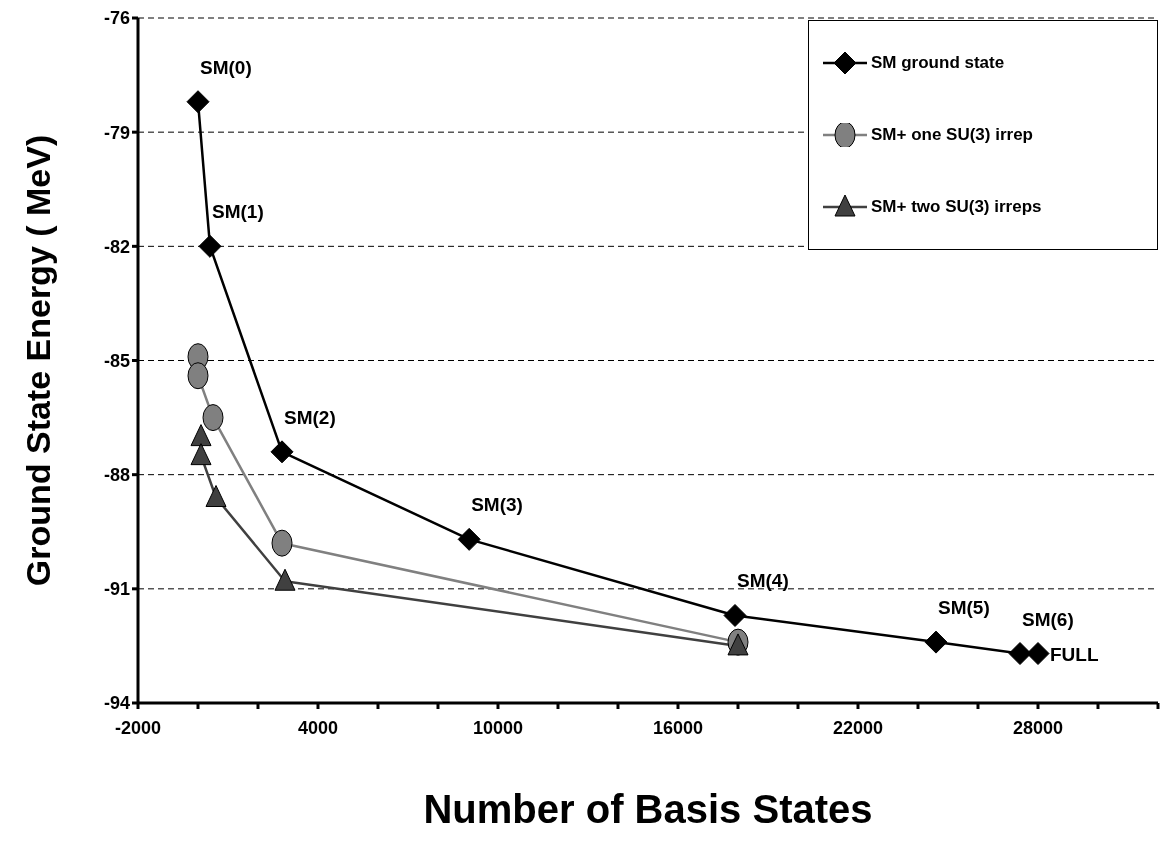 The height and width of the screenshot is (851, 1174). What do you see at coordinates (497, 505) in the screenshot?
I see `annotation: SM(3)` at bounding box center [497, 505].